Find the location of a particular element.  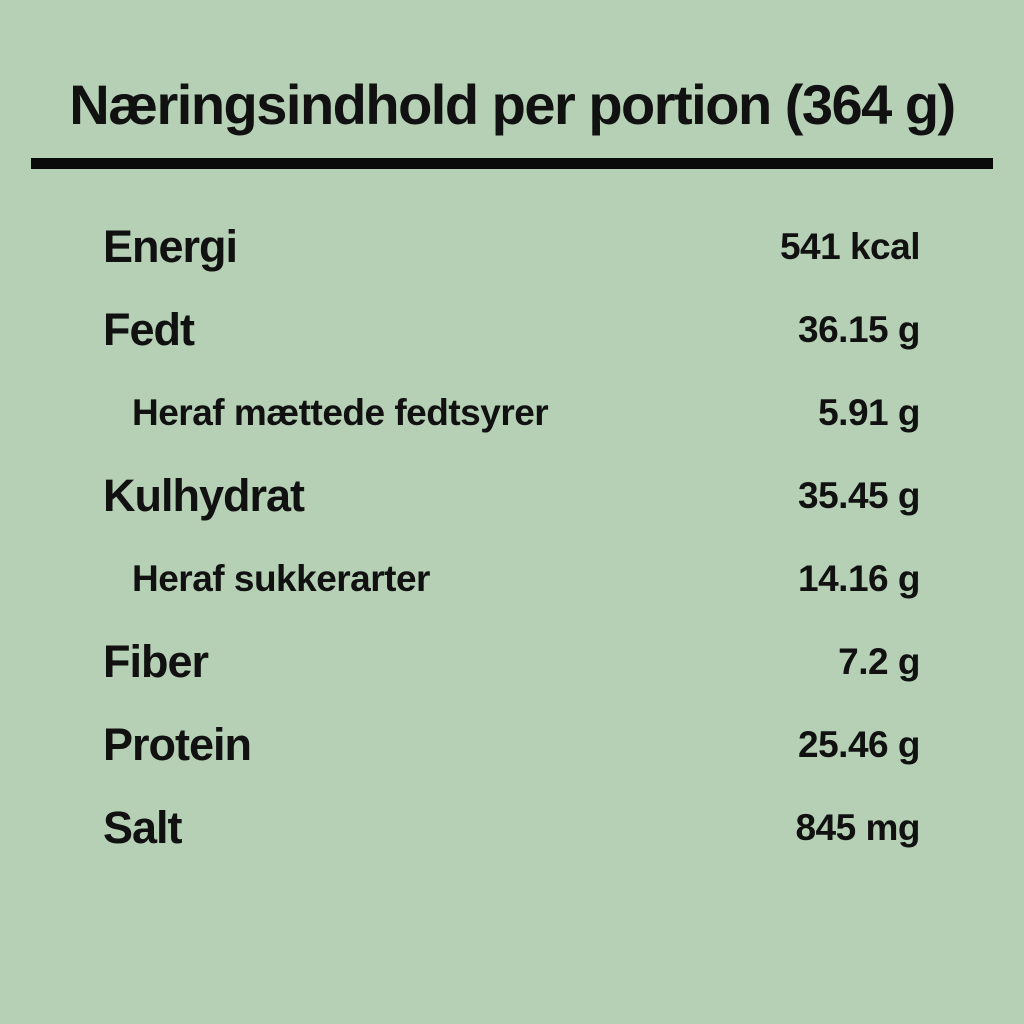

table-row: Protein 25.46 g is located at coordinates (512, 744).